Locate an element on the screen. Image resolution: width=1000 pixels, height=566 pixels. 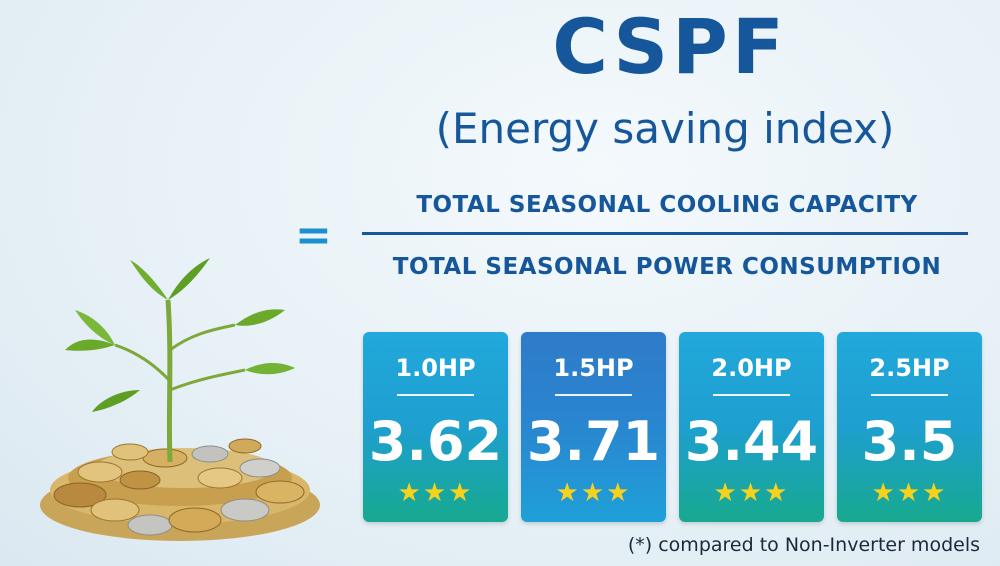
plant-on-coins-icon is located at coordinates (180, 399).